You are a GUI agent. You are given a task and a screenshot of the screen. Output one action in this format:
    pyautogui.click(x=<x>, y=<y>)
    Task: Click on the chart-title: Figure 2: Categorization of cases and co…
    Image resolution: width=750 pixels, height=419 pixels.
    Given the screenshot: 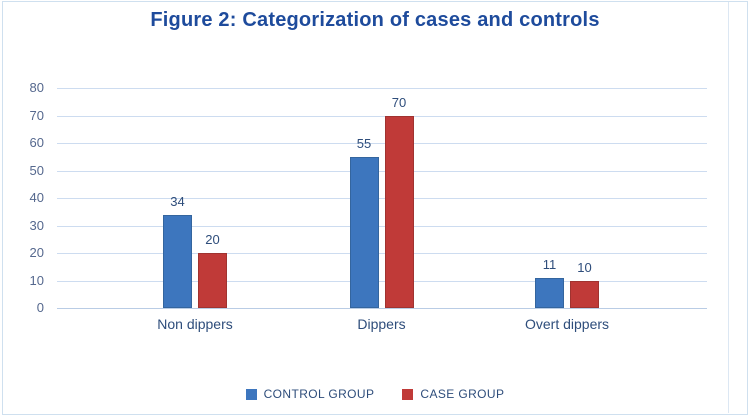 What is the action you would take?
    pyautogui.click(x=375, y=20)
    